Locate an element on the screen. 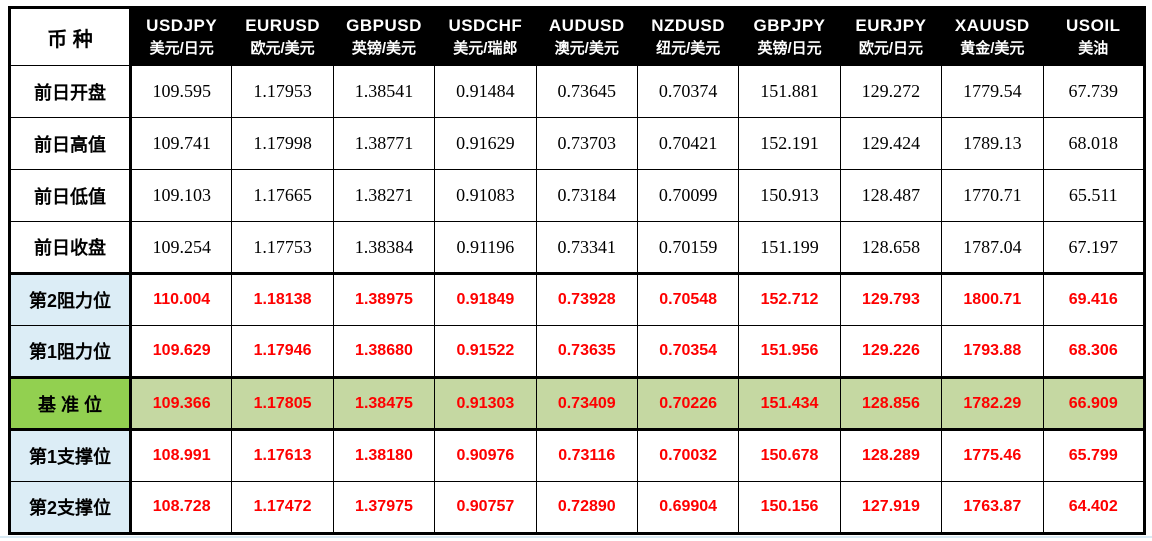 The height and width of the screenshot is (541, 1152). column-header-audusd: AUDUSD 澳元/美元 is located at coordinates (586, 36).